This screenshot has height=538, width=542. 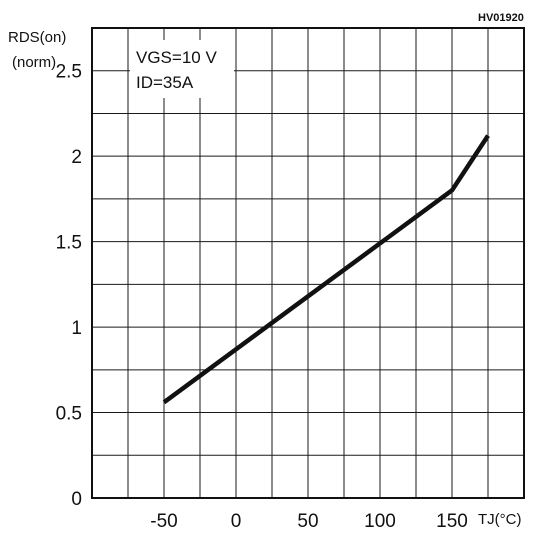 I want to click on y-tick-label: 2.5, so click(x=69, y=72).